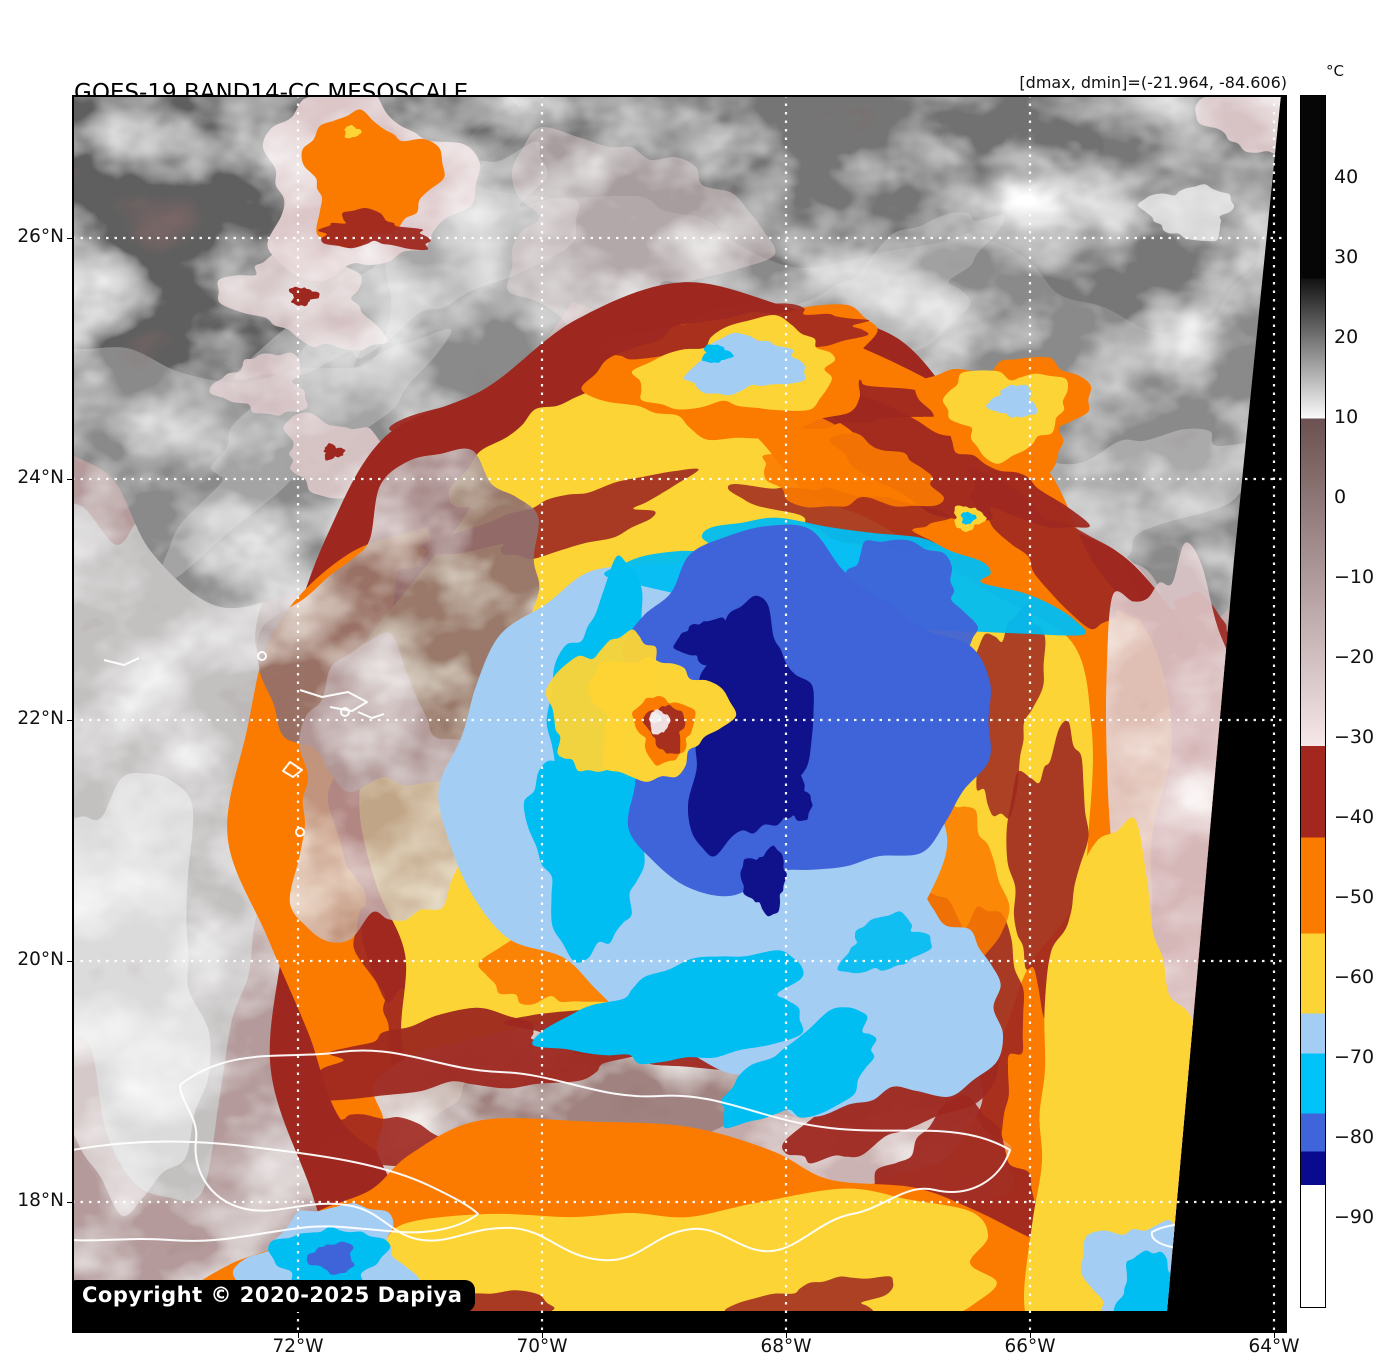 The height and width of the screenshot is (1359, 1390). I want to click on royal-south-dot, so click(330, 1258).